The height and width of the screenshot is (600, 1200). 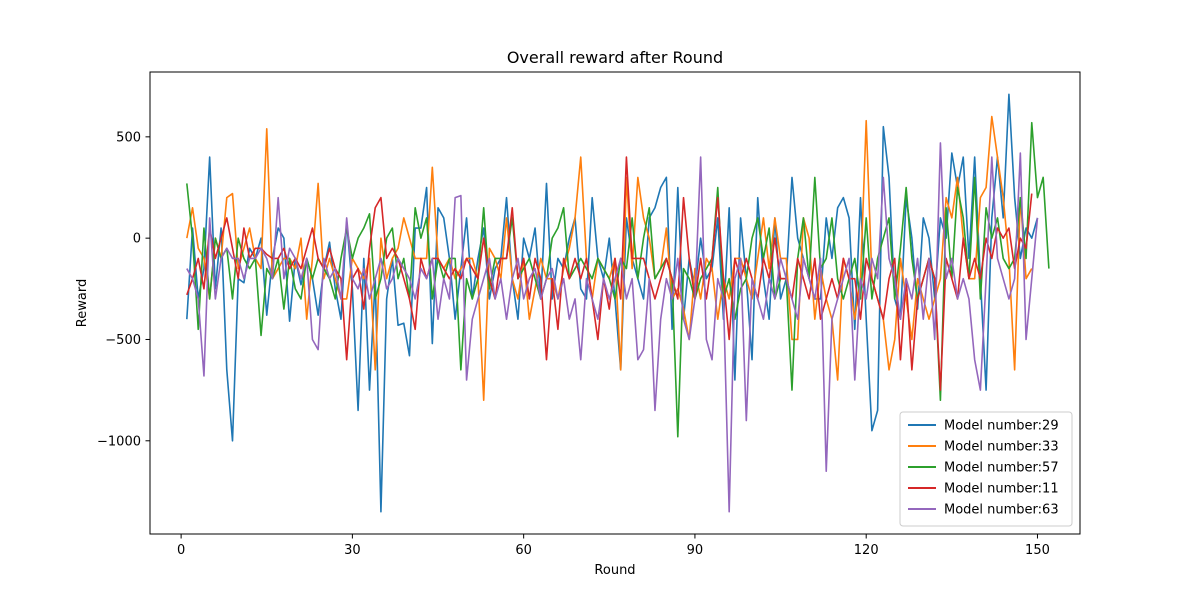 What do you see at coordinates (128, 137) in the screenshot?
I see `y-tick-label: 500` at bounding box center [128, 137].